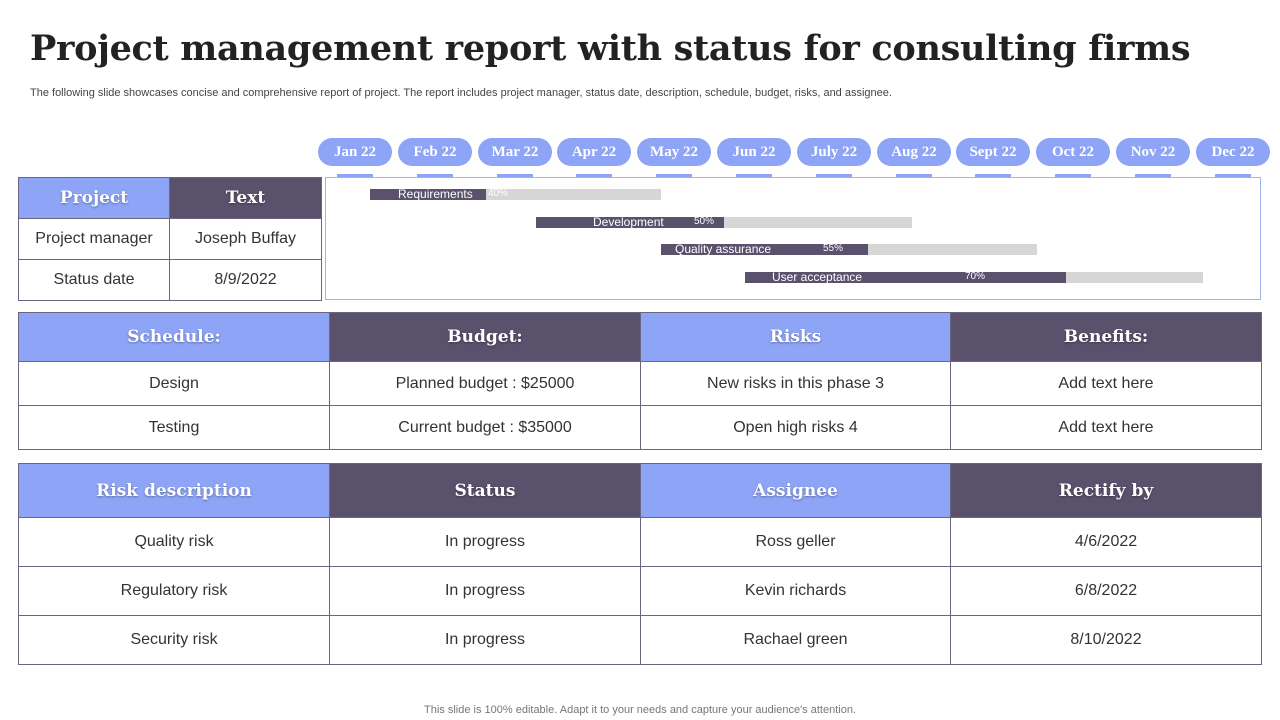 This screenshot has height=720, width=1280. I want to click on table-cell: 6/8/2022, so click(1106, 591).